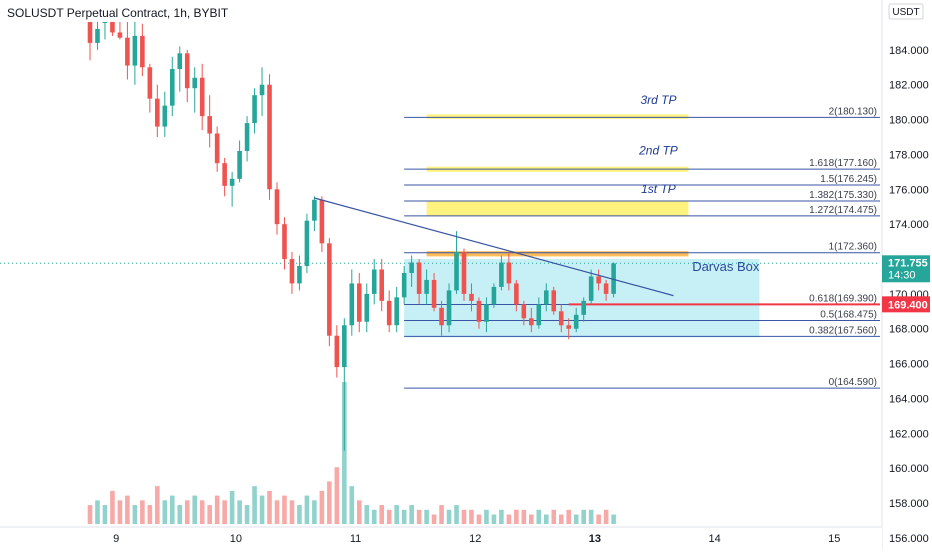  What do you see at coordinates (902, 275) in the screenshot?
I see `bar-countdown: 14:30` at bounding box center [902, 275].